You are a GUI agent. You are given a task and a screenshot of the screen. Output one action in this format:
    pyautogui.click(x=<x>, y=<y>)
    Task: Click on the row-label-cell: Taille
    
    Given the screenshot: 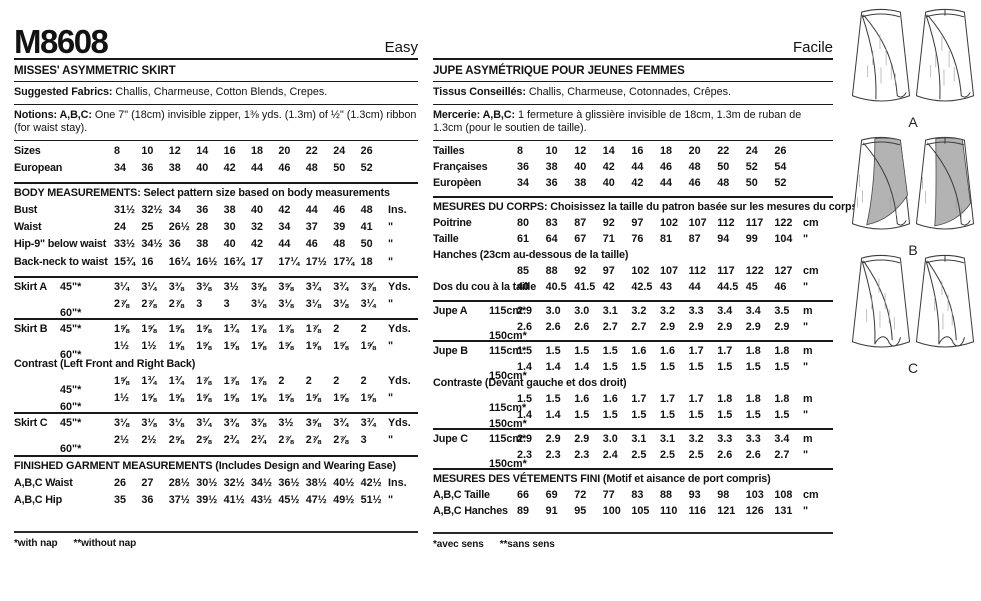 What is the action you would take?
    pyautogui.click(x=475, y=239)
    